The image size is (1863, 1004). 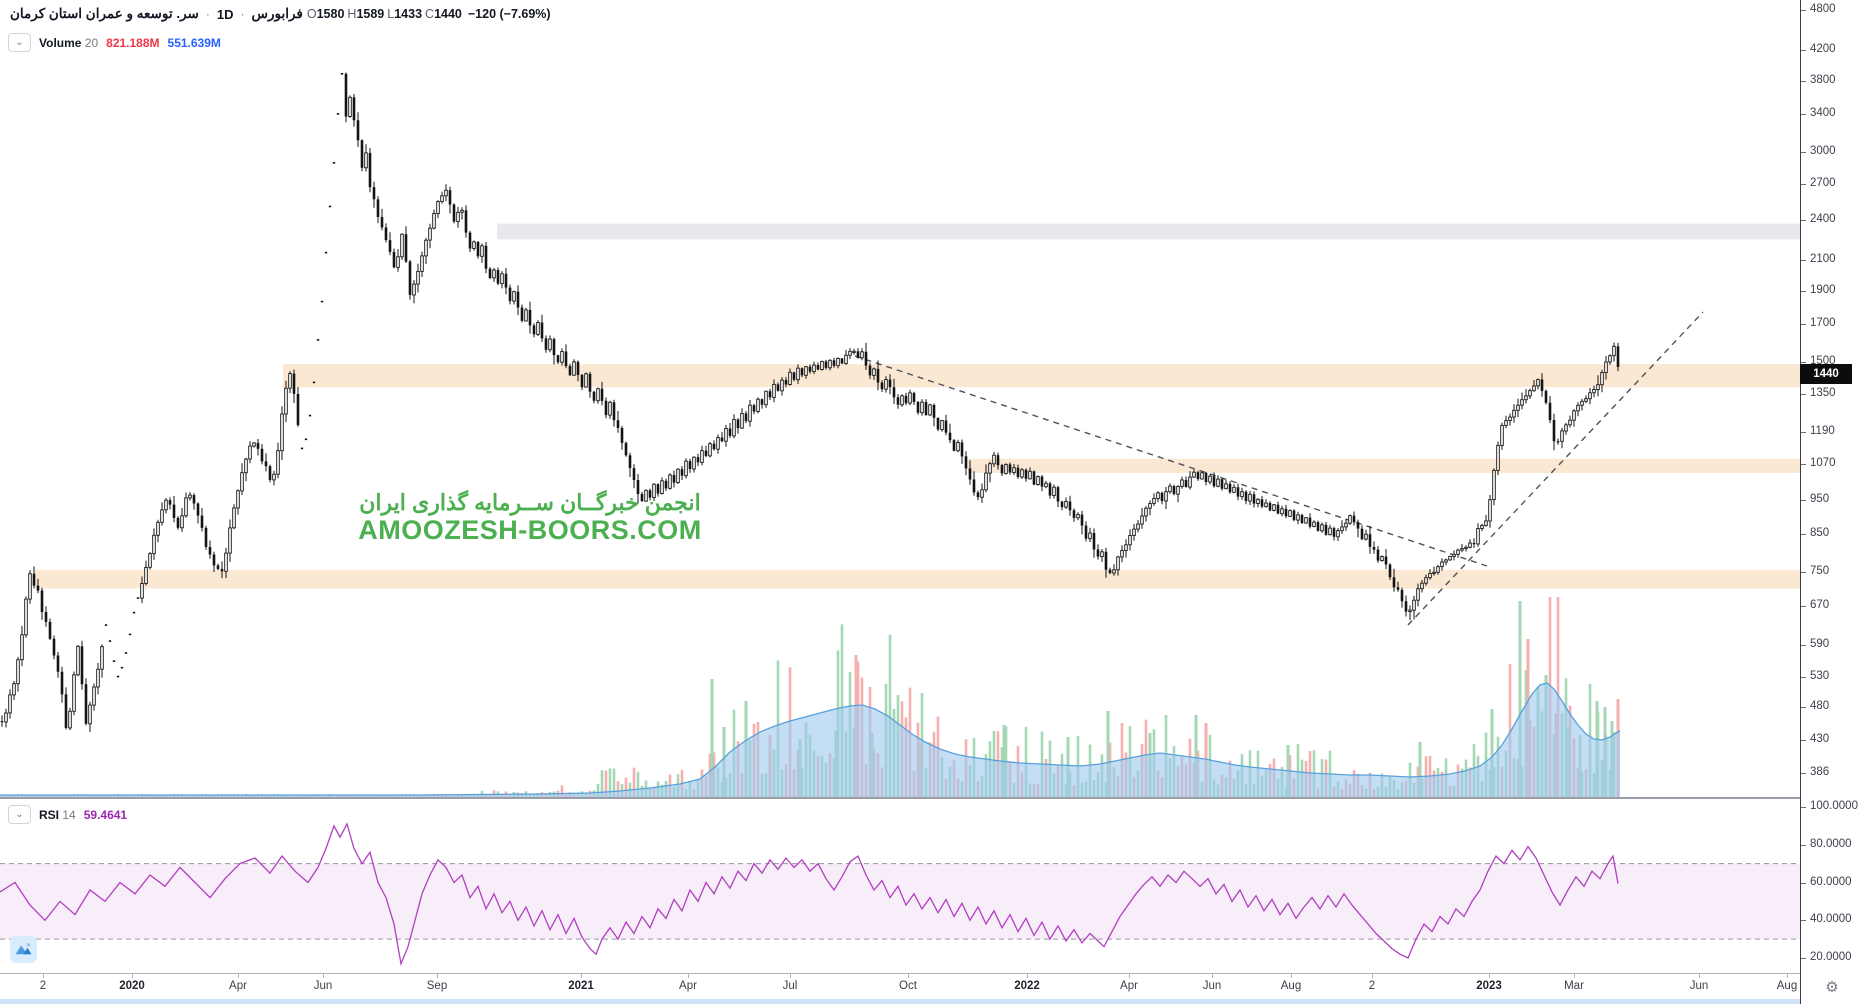 I want to click on price-axis-label: 1350, so click(x=1823, y=393).